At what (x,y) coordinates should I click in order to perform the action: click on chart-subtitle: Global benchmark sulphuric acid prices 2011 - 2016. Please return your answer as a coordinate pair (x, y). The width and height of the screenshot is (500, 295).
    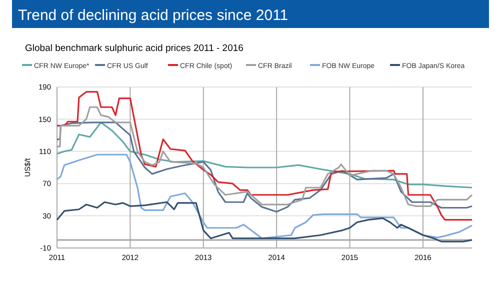
    Looking at the image, I should click on (134, 48).